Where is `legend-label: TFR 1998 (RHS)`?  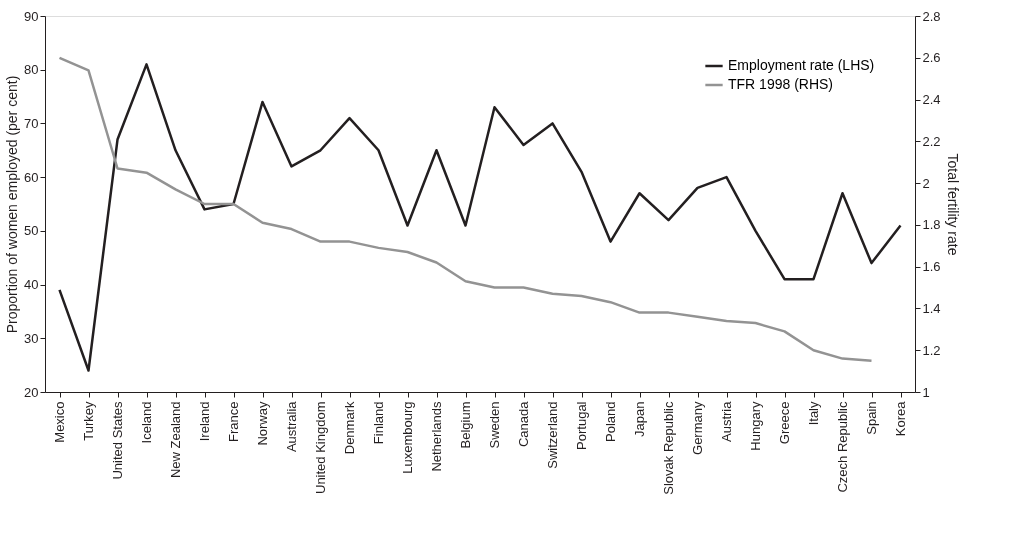 legend-label: TFR 1998 (RHS) is located at coordinates (781, 84).